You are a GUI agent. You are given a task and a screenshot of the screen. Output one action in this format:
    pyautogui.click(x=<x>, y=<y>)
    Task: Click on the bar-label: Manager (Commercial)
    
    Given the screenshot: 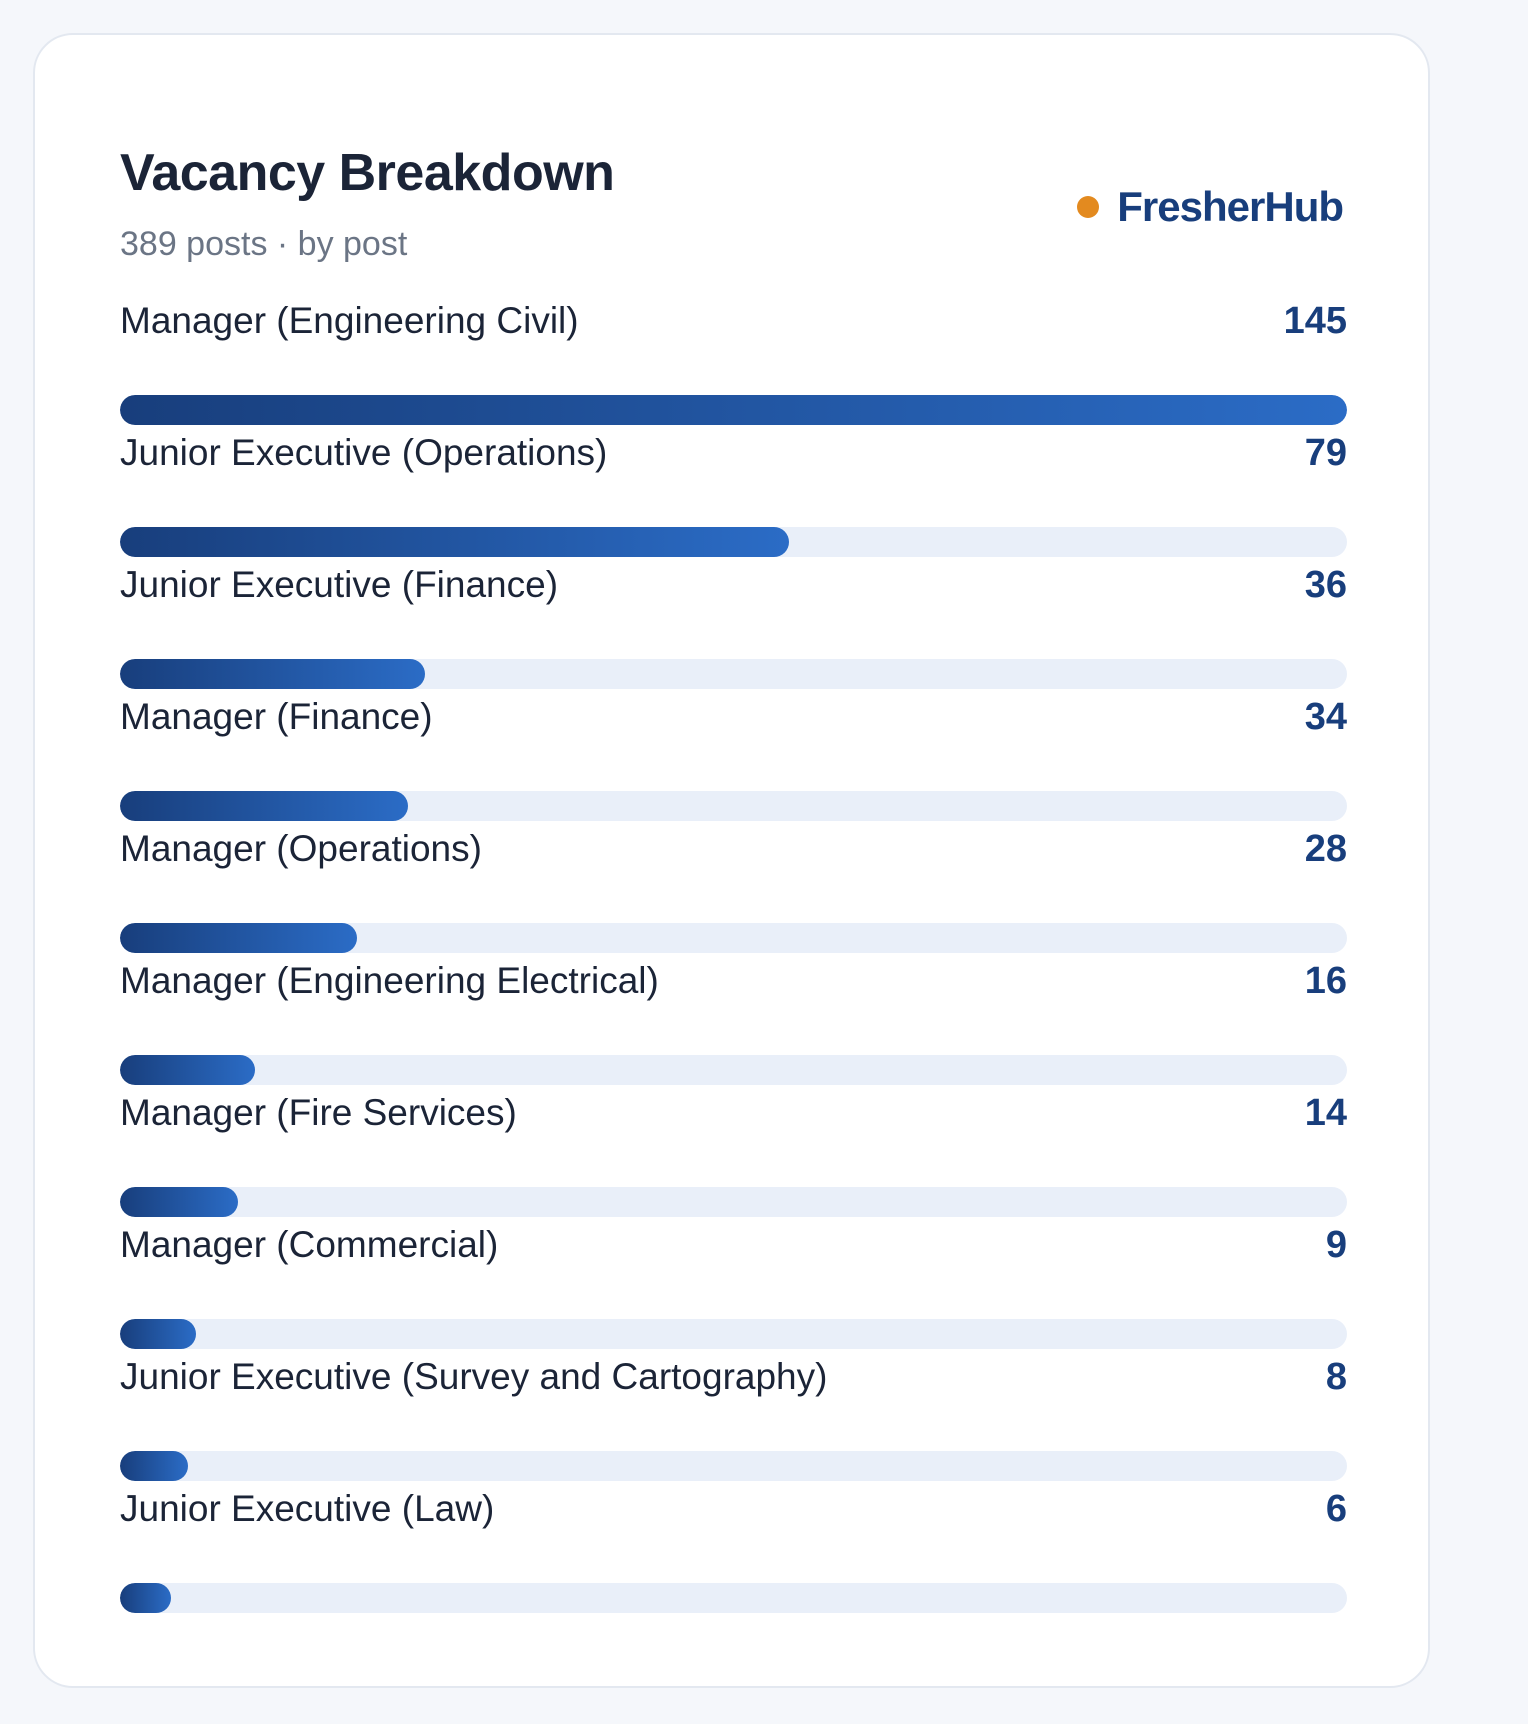 What is the action you would take?
    pyautogui.click(x=309, y=1244)
    